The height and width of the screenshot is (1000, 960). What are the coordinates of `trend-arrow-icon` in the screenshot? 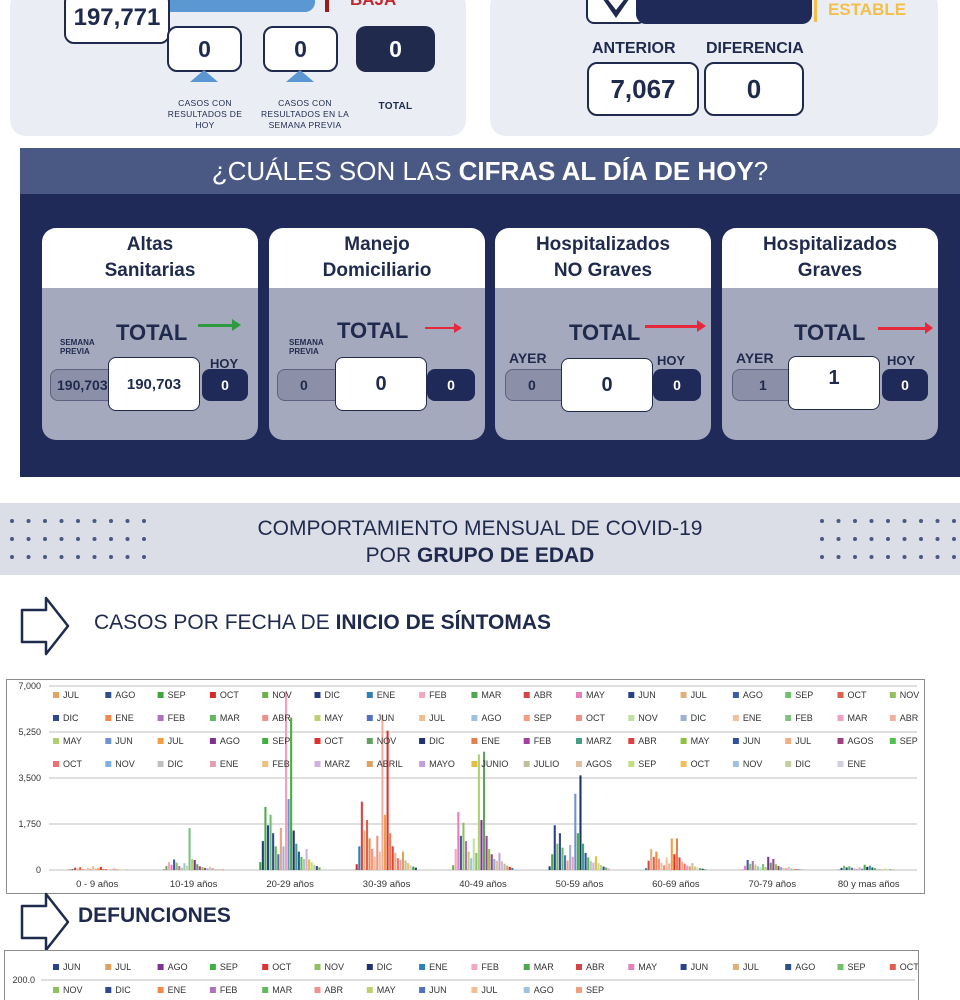 It's located at (216, 325).